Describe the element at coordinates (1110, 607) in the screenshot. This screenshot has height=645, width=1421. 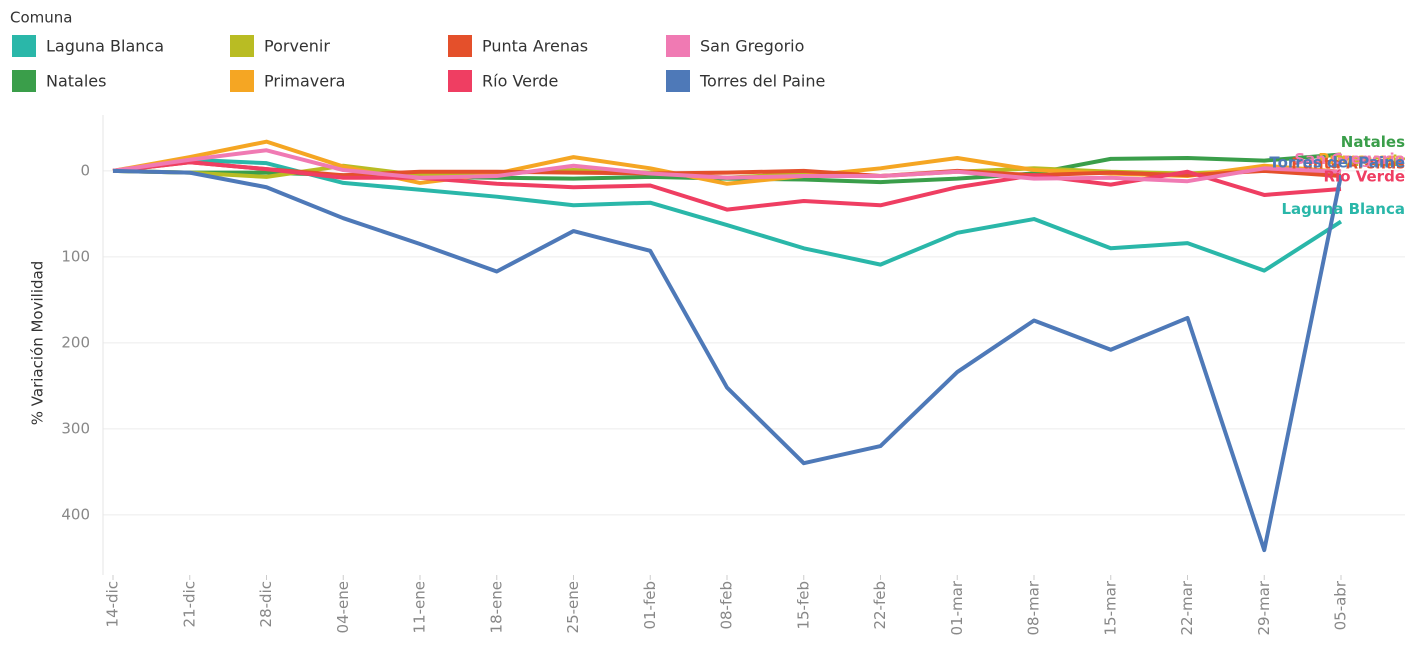
I see `x-tick-label: 15-mar` at that location.